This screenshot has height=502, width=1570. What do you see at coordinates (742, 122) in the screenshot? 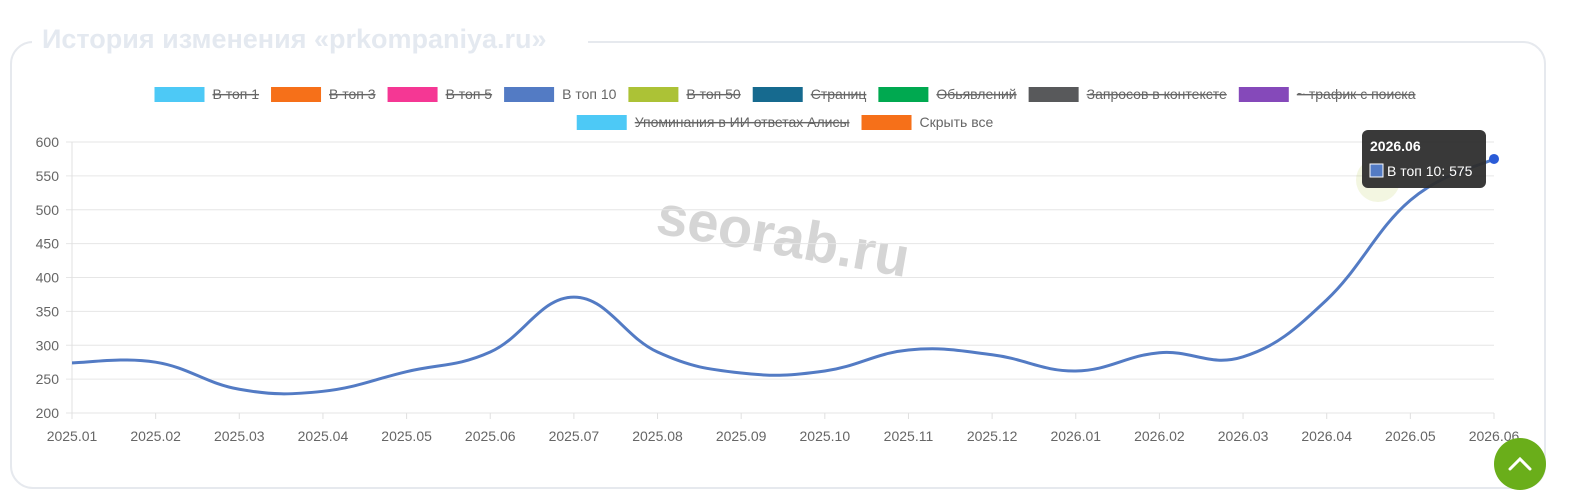
I see `legend-label: Упоминания в ИИ ответах Алисы` at bounding box center [742, 122].